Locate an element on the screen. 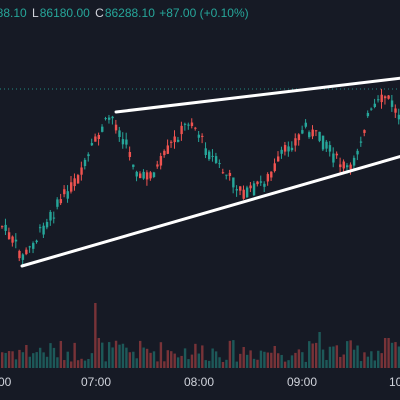 This screenshot has height=400, width=400. upper-trendline is located at coordinates (257, 95).